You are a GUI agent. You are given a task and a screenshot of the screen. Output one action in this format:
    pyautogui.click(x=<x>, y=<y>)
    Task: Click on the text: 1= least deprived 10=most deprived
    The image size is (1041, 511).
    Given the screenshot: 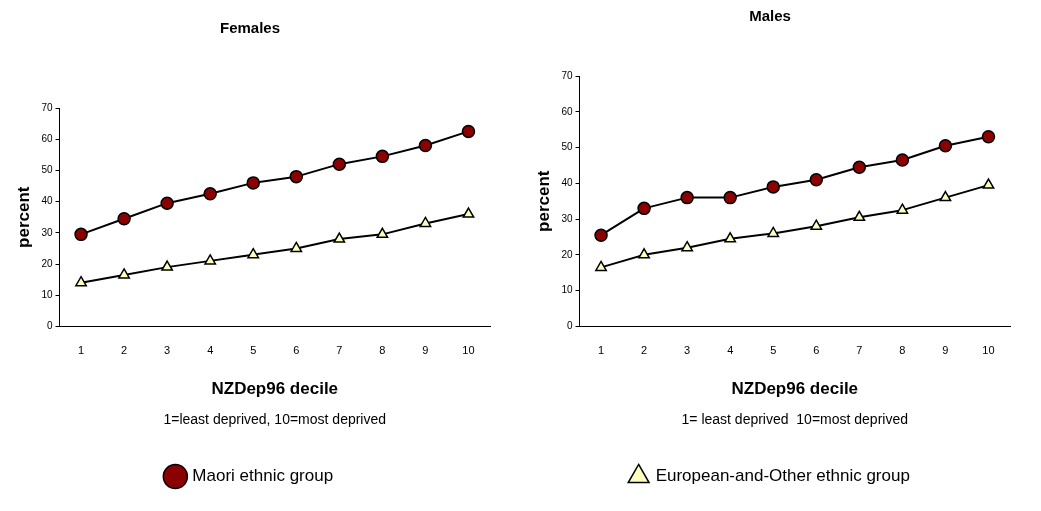 What is the action you would take?
    pyautogui.click(x=794, y=418)
    